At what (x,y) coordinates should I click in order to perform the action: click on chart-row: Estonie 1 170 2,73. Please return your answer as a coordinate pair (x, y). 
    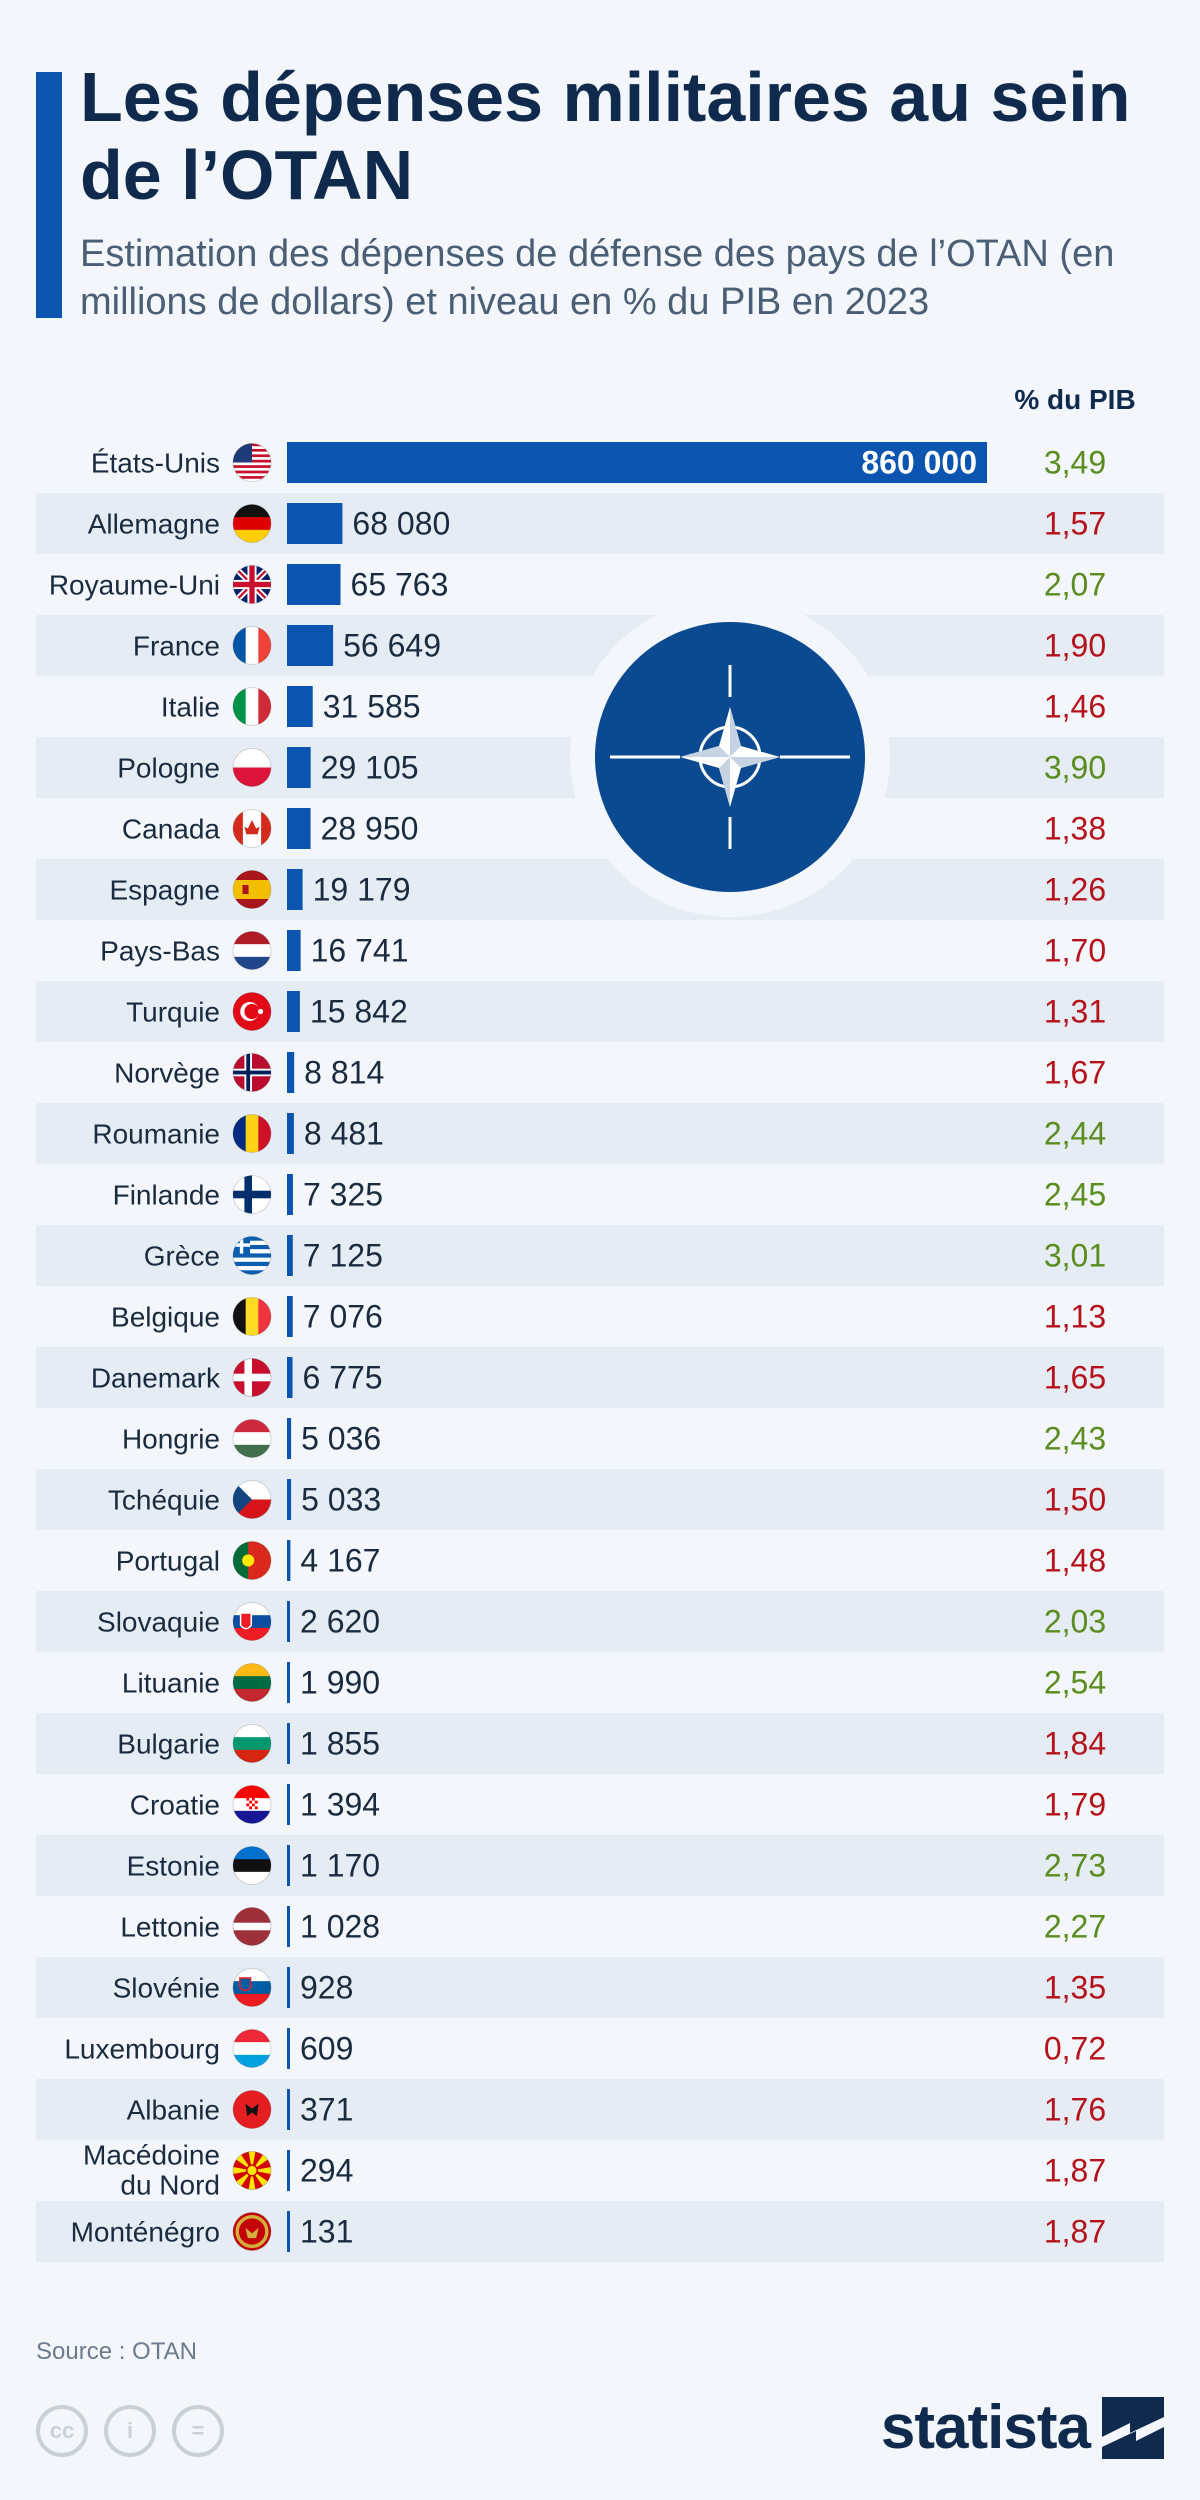
    Looking at the image, I should click on (616, 1865).